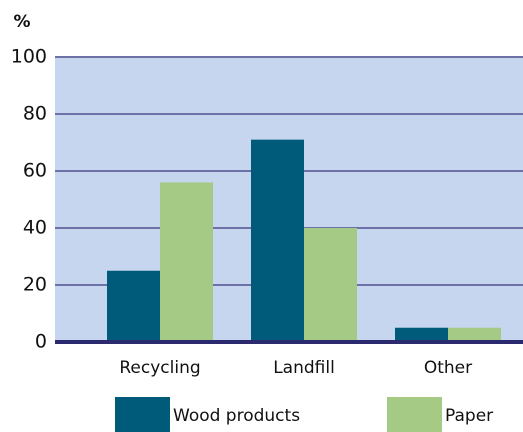  What do you see at coordinates (35, 228) in the screenshot?
I see `y-tick-label: 40` at bounding box center [35, 228].